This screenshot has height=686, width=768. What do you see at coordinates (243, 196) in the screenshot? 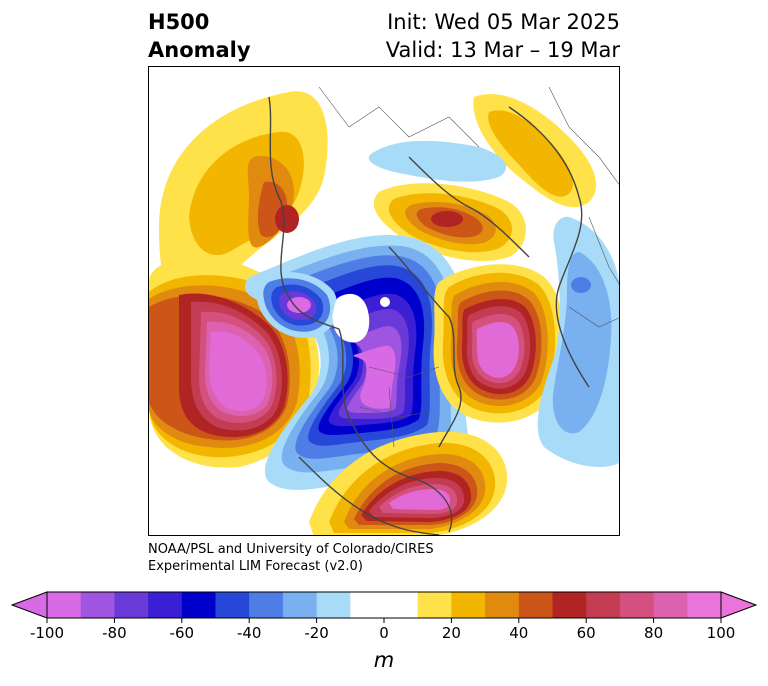
I see `ridge-northwest` at bounding box center [243, 196].